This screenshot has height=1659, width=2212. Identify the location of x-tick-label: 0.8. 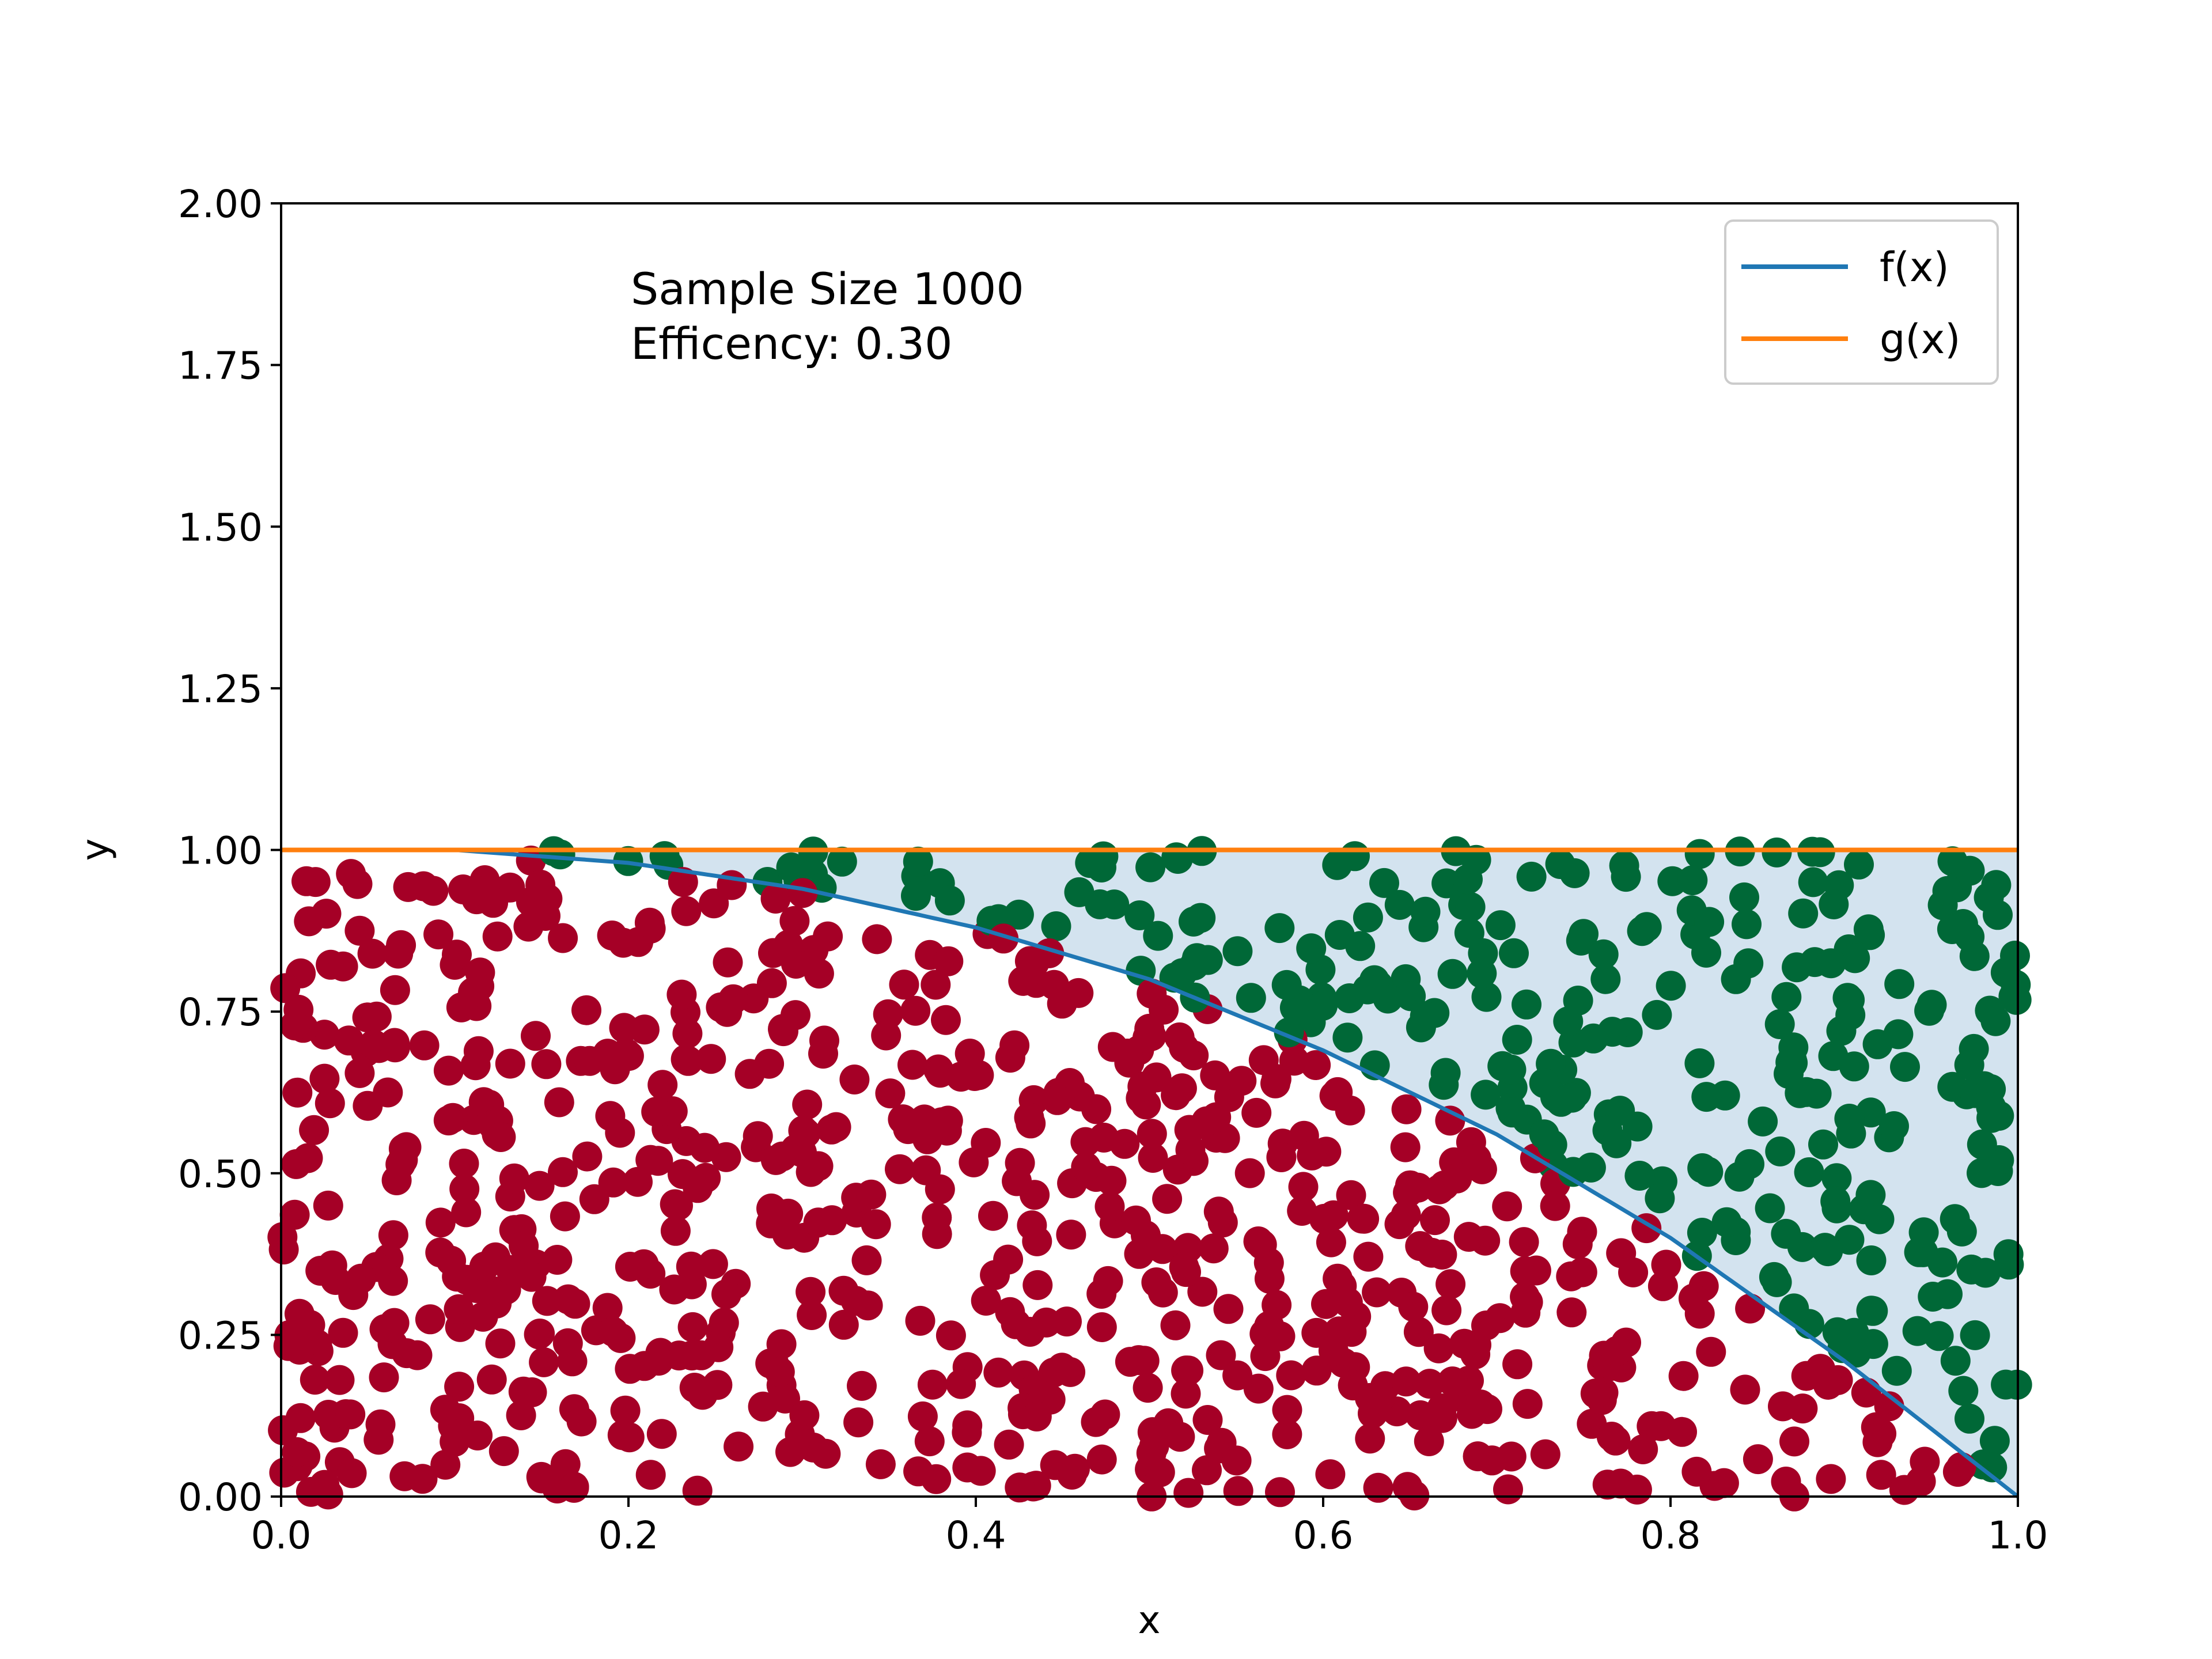
(1671, 1535).